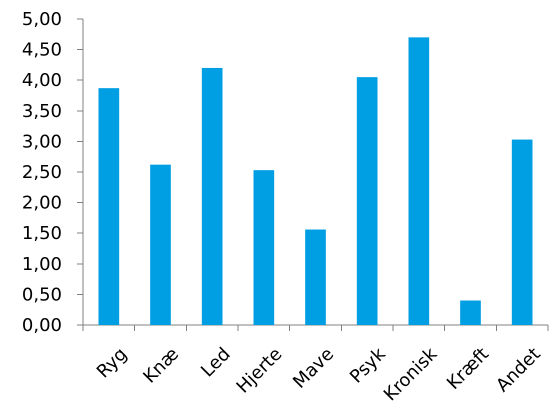 The height and width of the screenshot is (417, 550). I want to click on bar-led, so click(212, 196).